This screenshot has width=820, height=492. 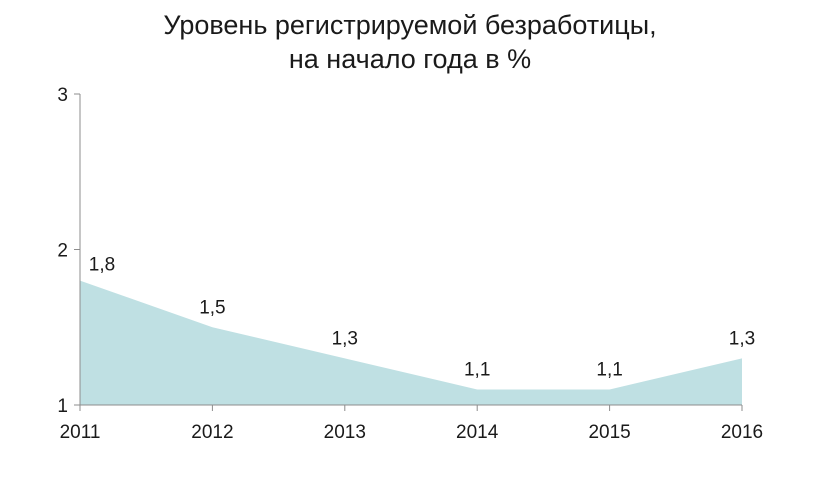 I want to click on chart-title-line-2: на начало года в %, so click(x=410, y=59).